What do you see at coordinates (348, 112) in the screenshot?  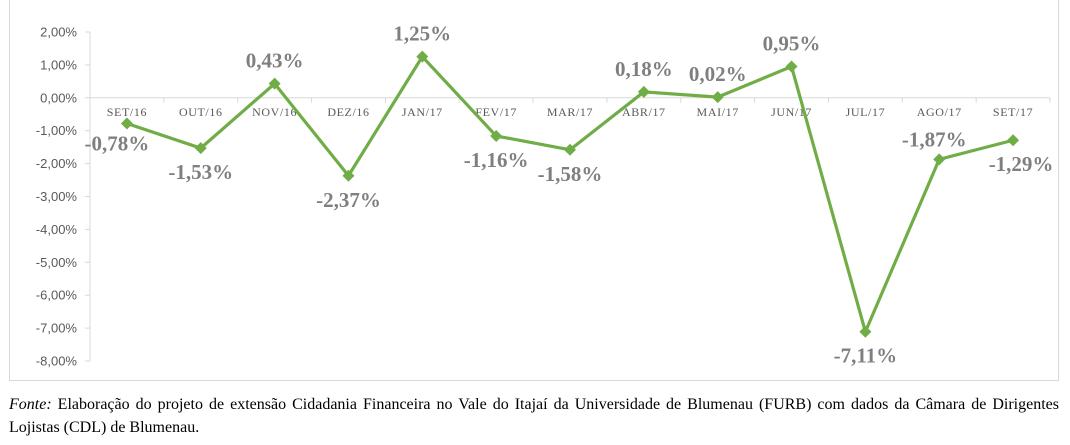 I see `x-tick-label: DEZ/16` at bounding box center [348, 112].